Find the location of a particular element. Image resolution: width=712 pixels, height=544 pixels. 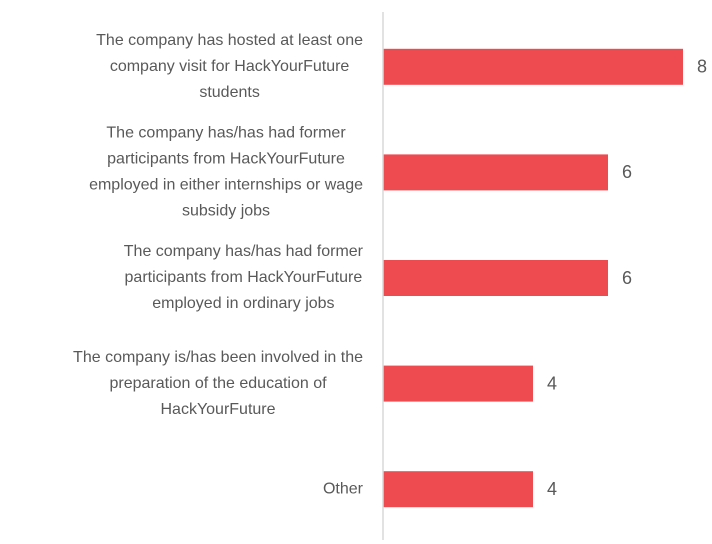

category-label: company visit for HackYourFuture is located at coordinates (230, 66).